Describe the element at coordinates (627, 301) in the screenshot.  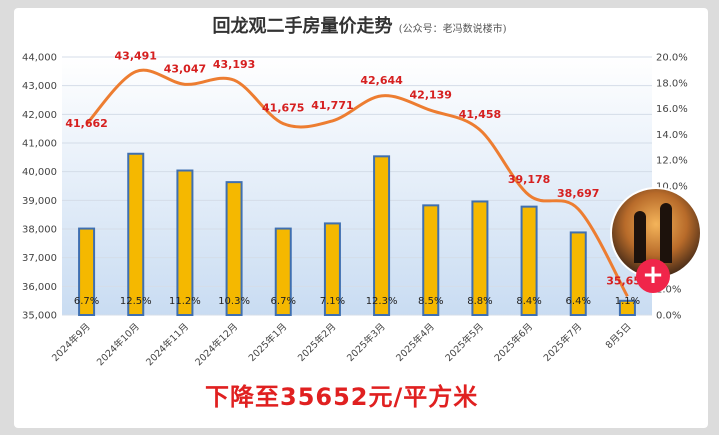
I see `bar-value-label: 1.1%` at that location.